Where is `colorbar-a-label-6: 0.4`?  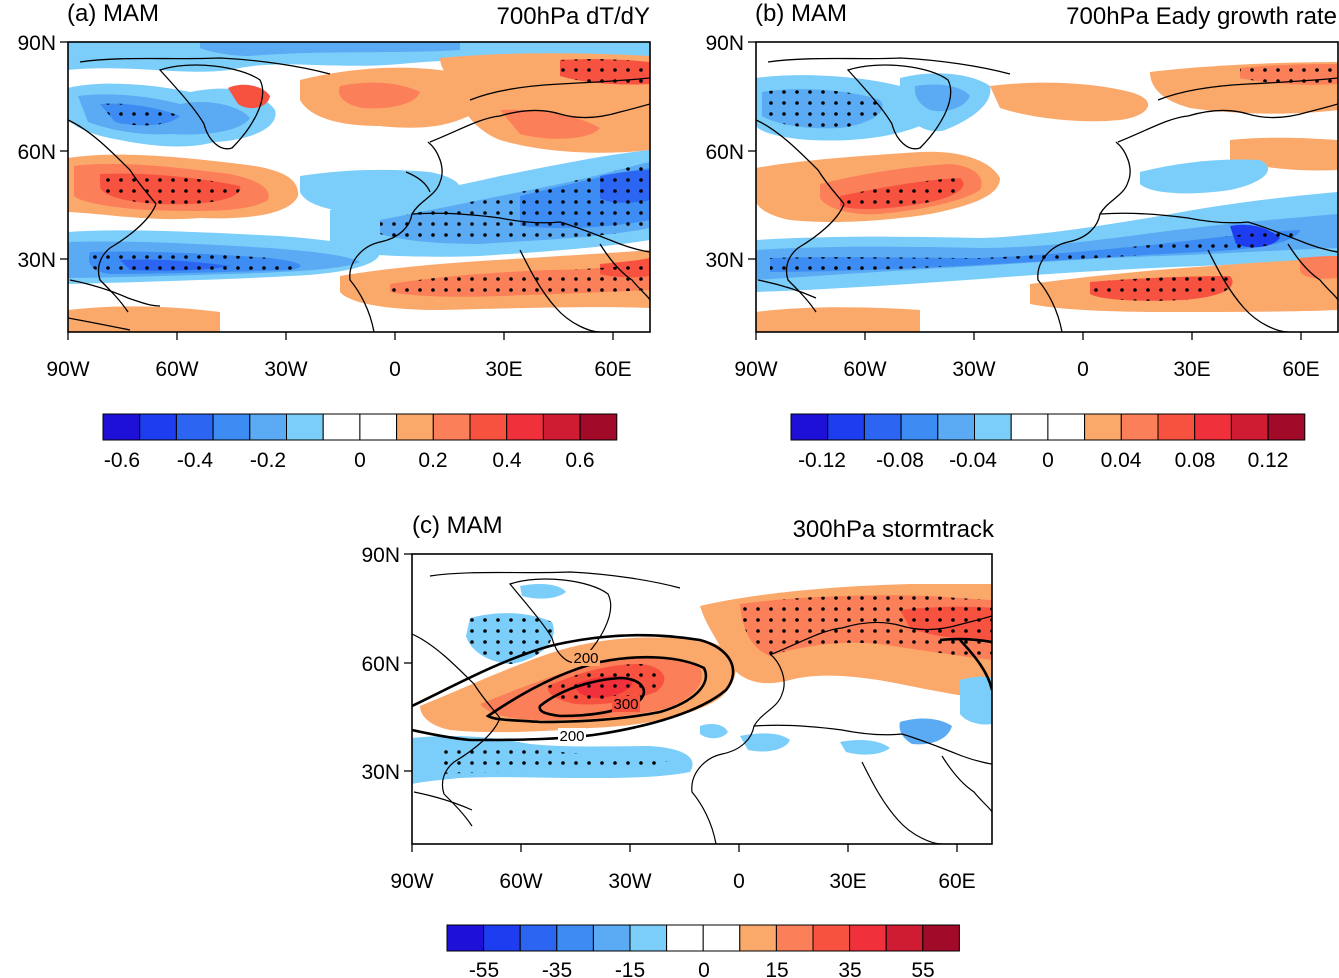 colorbar-a-label-6: 0.4 is located at coordinates (507, 460).